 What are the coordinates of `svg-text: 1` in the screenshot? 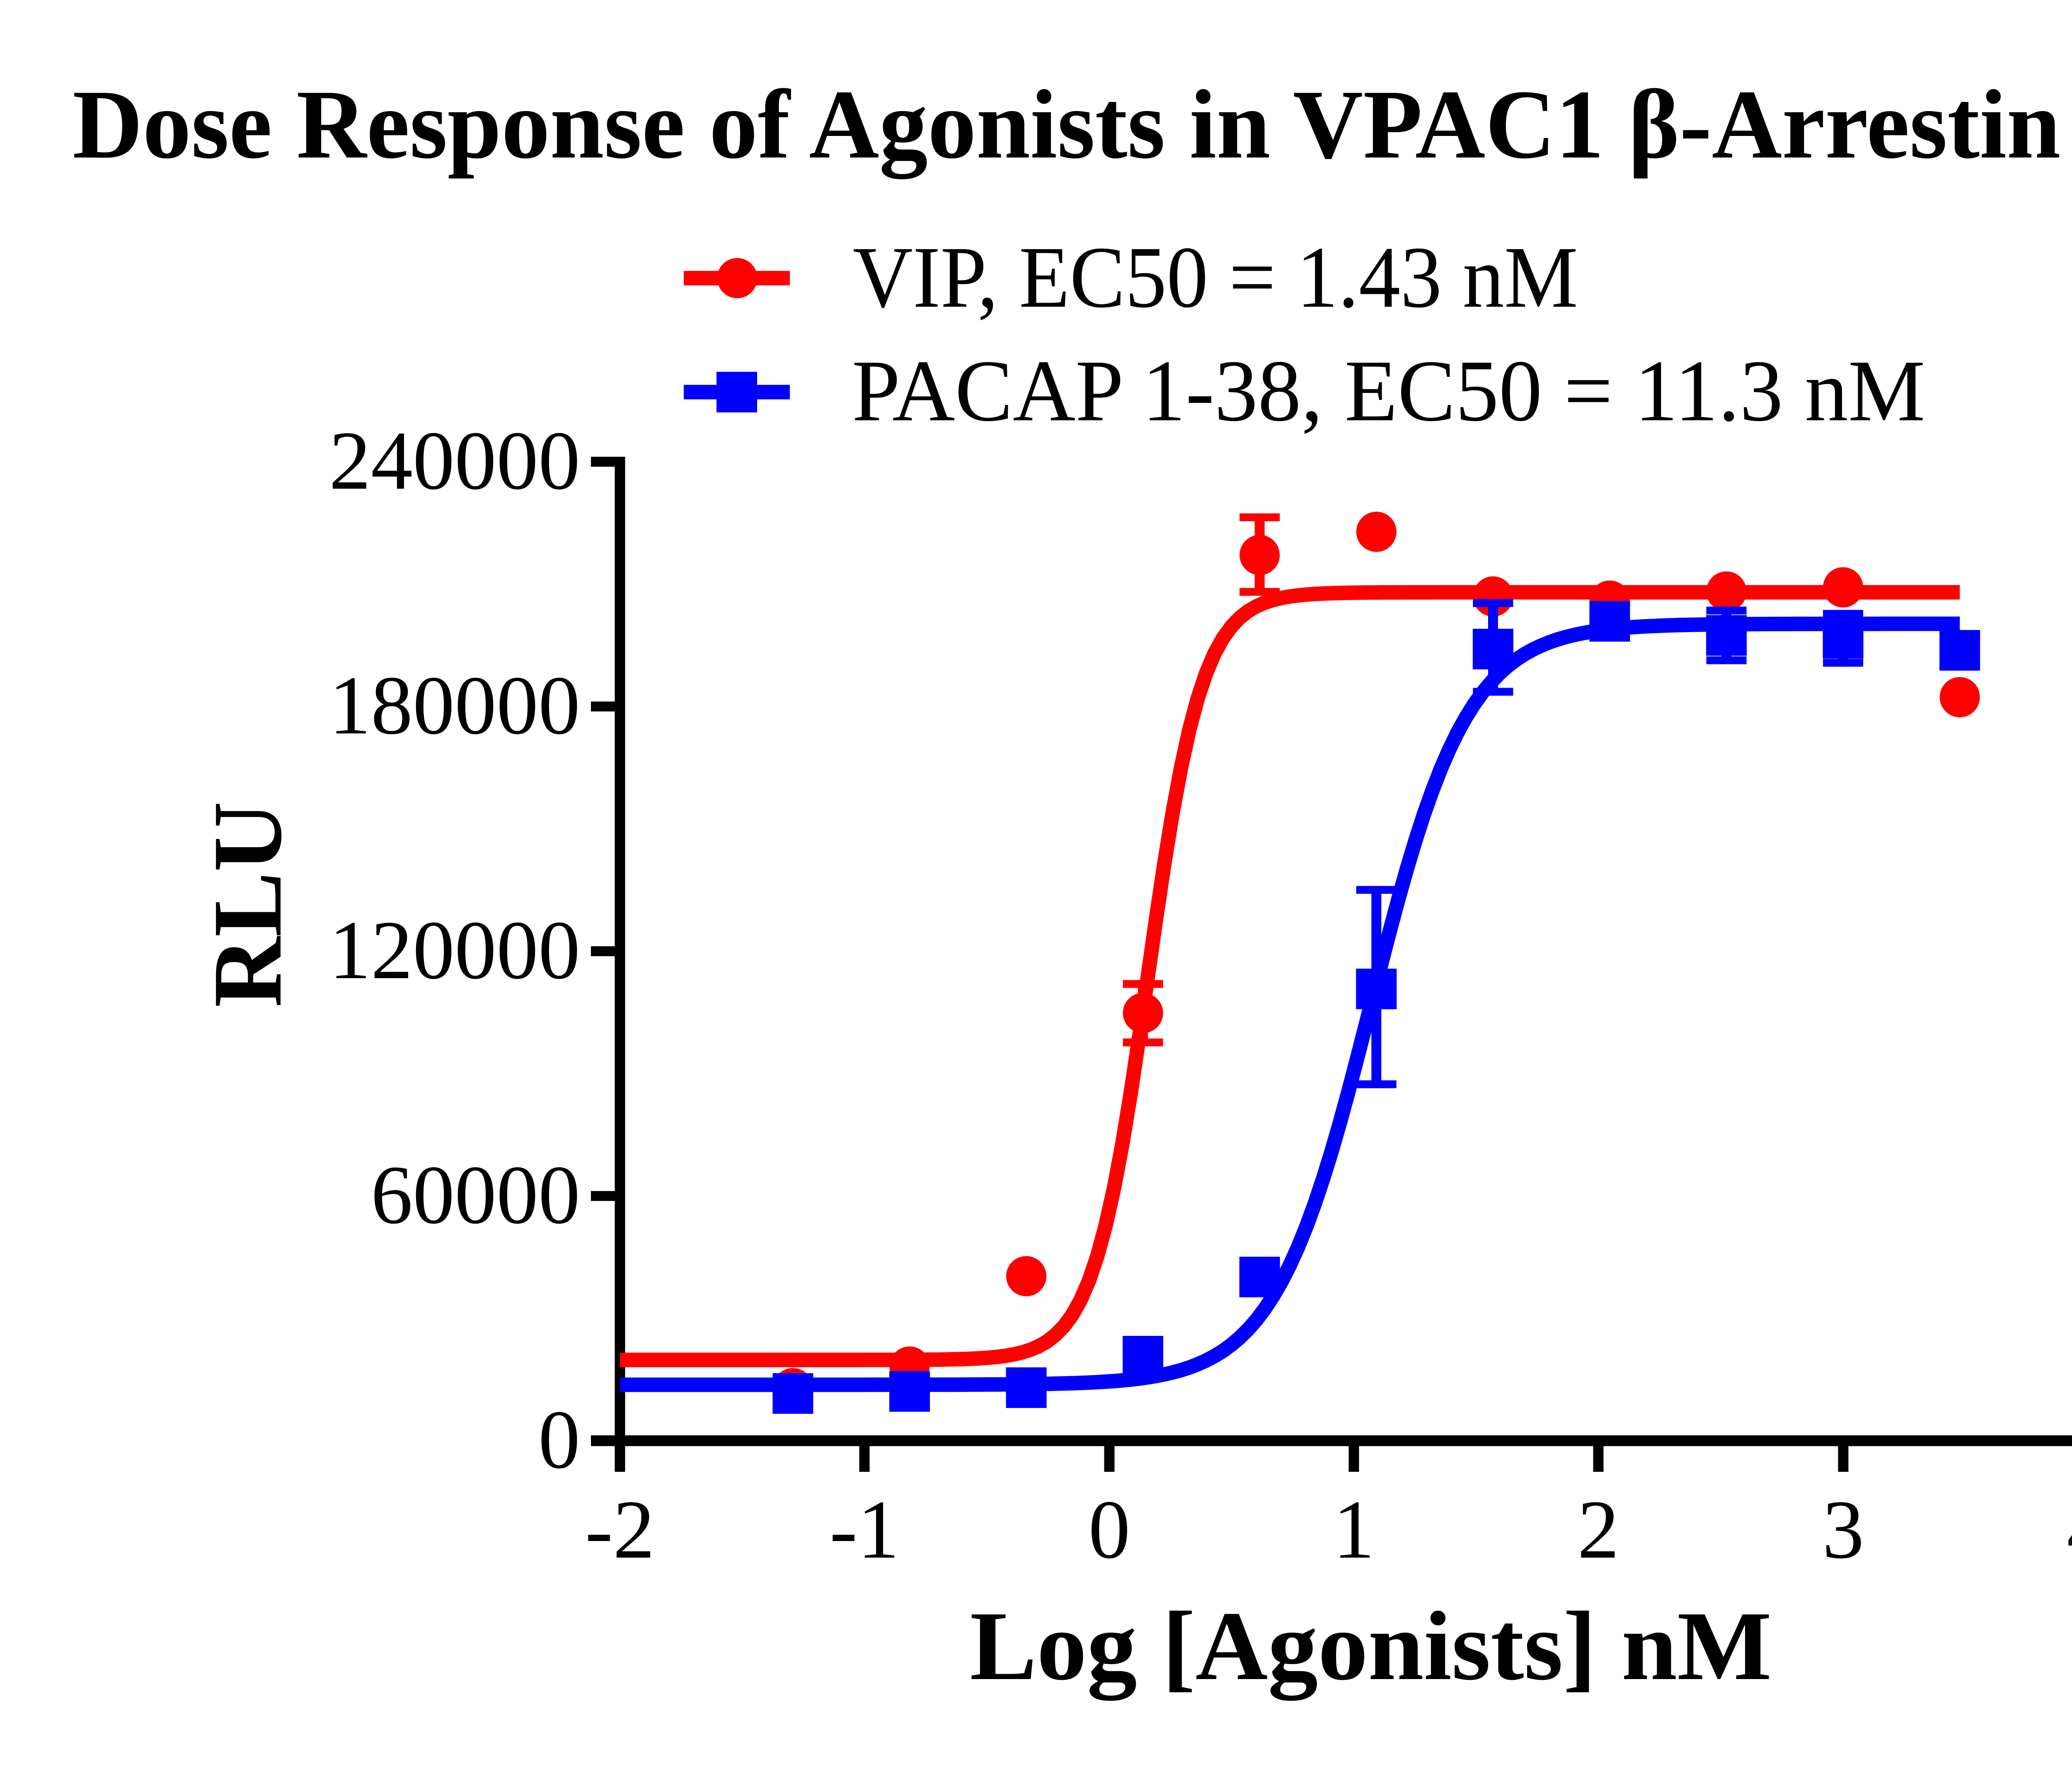 It's located at (1354, 1529).